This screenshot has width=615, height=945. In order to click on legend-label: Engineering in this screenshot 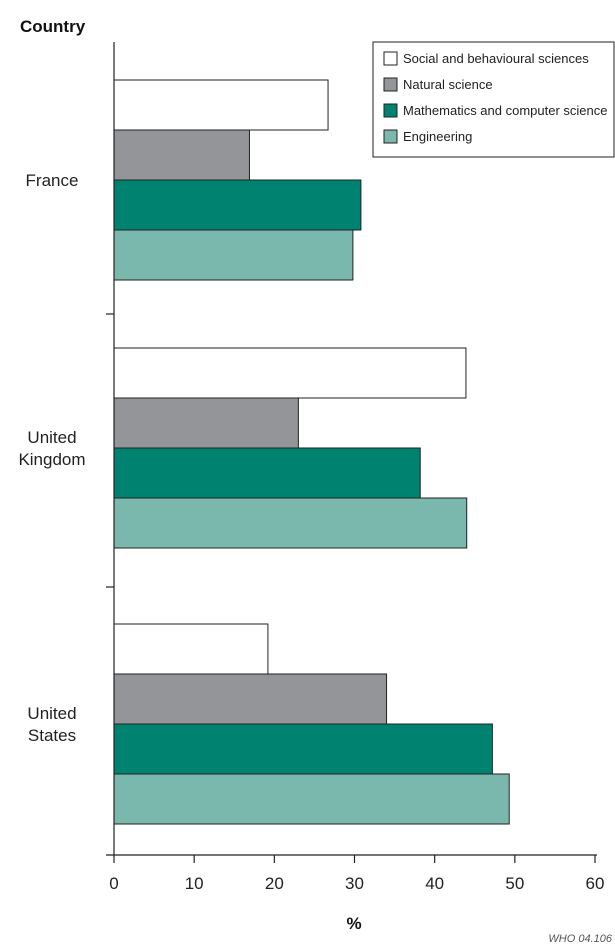, I will do `click(437, 136)`.